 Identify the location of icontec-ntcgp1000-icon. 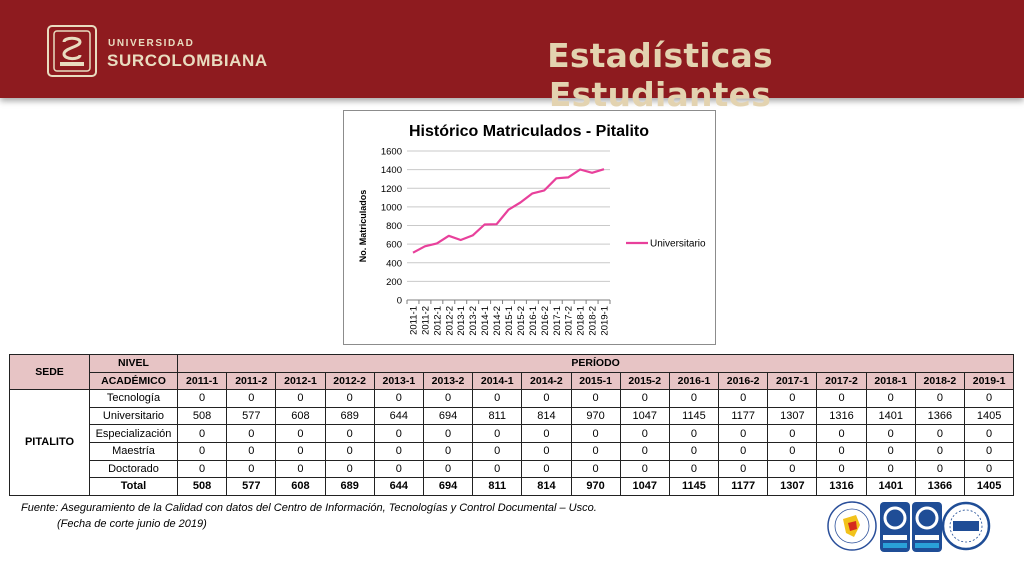
(895, 527).